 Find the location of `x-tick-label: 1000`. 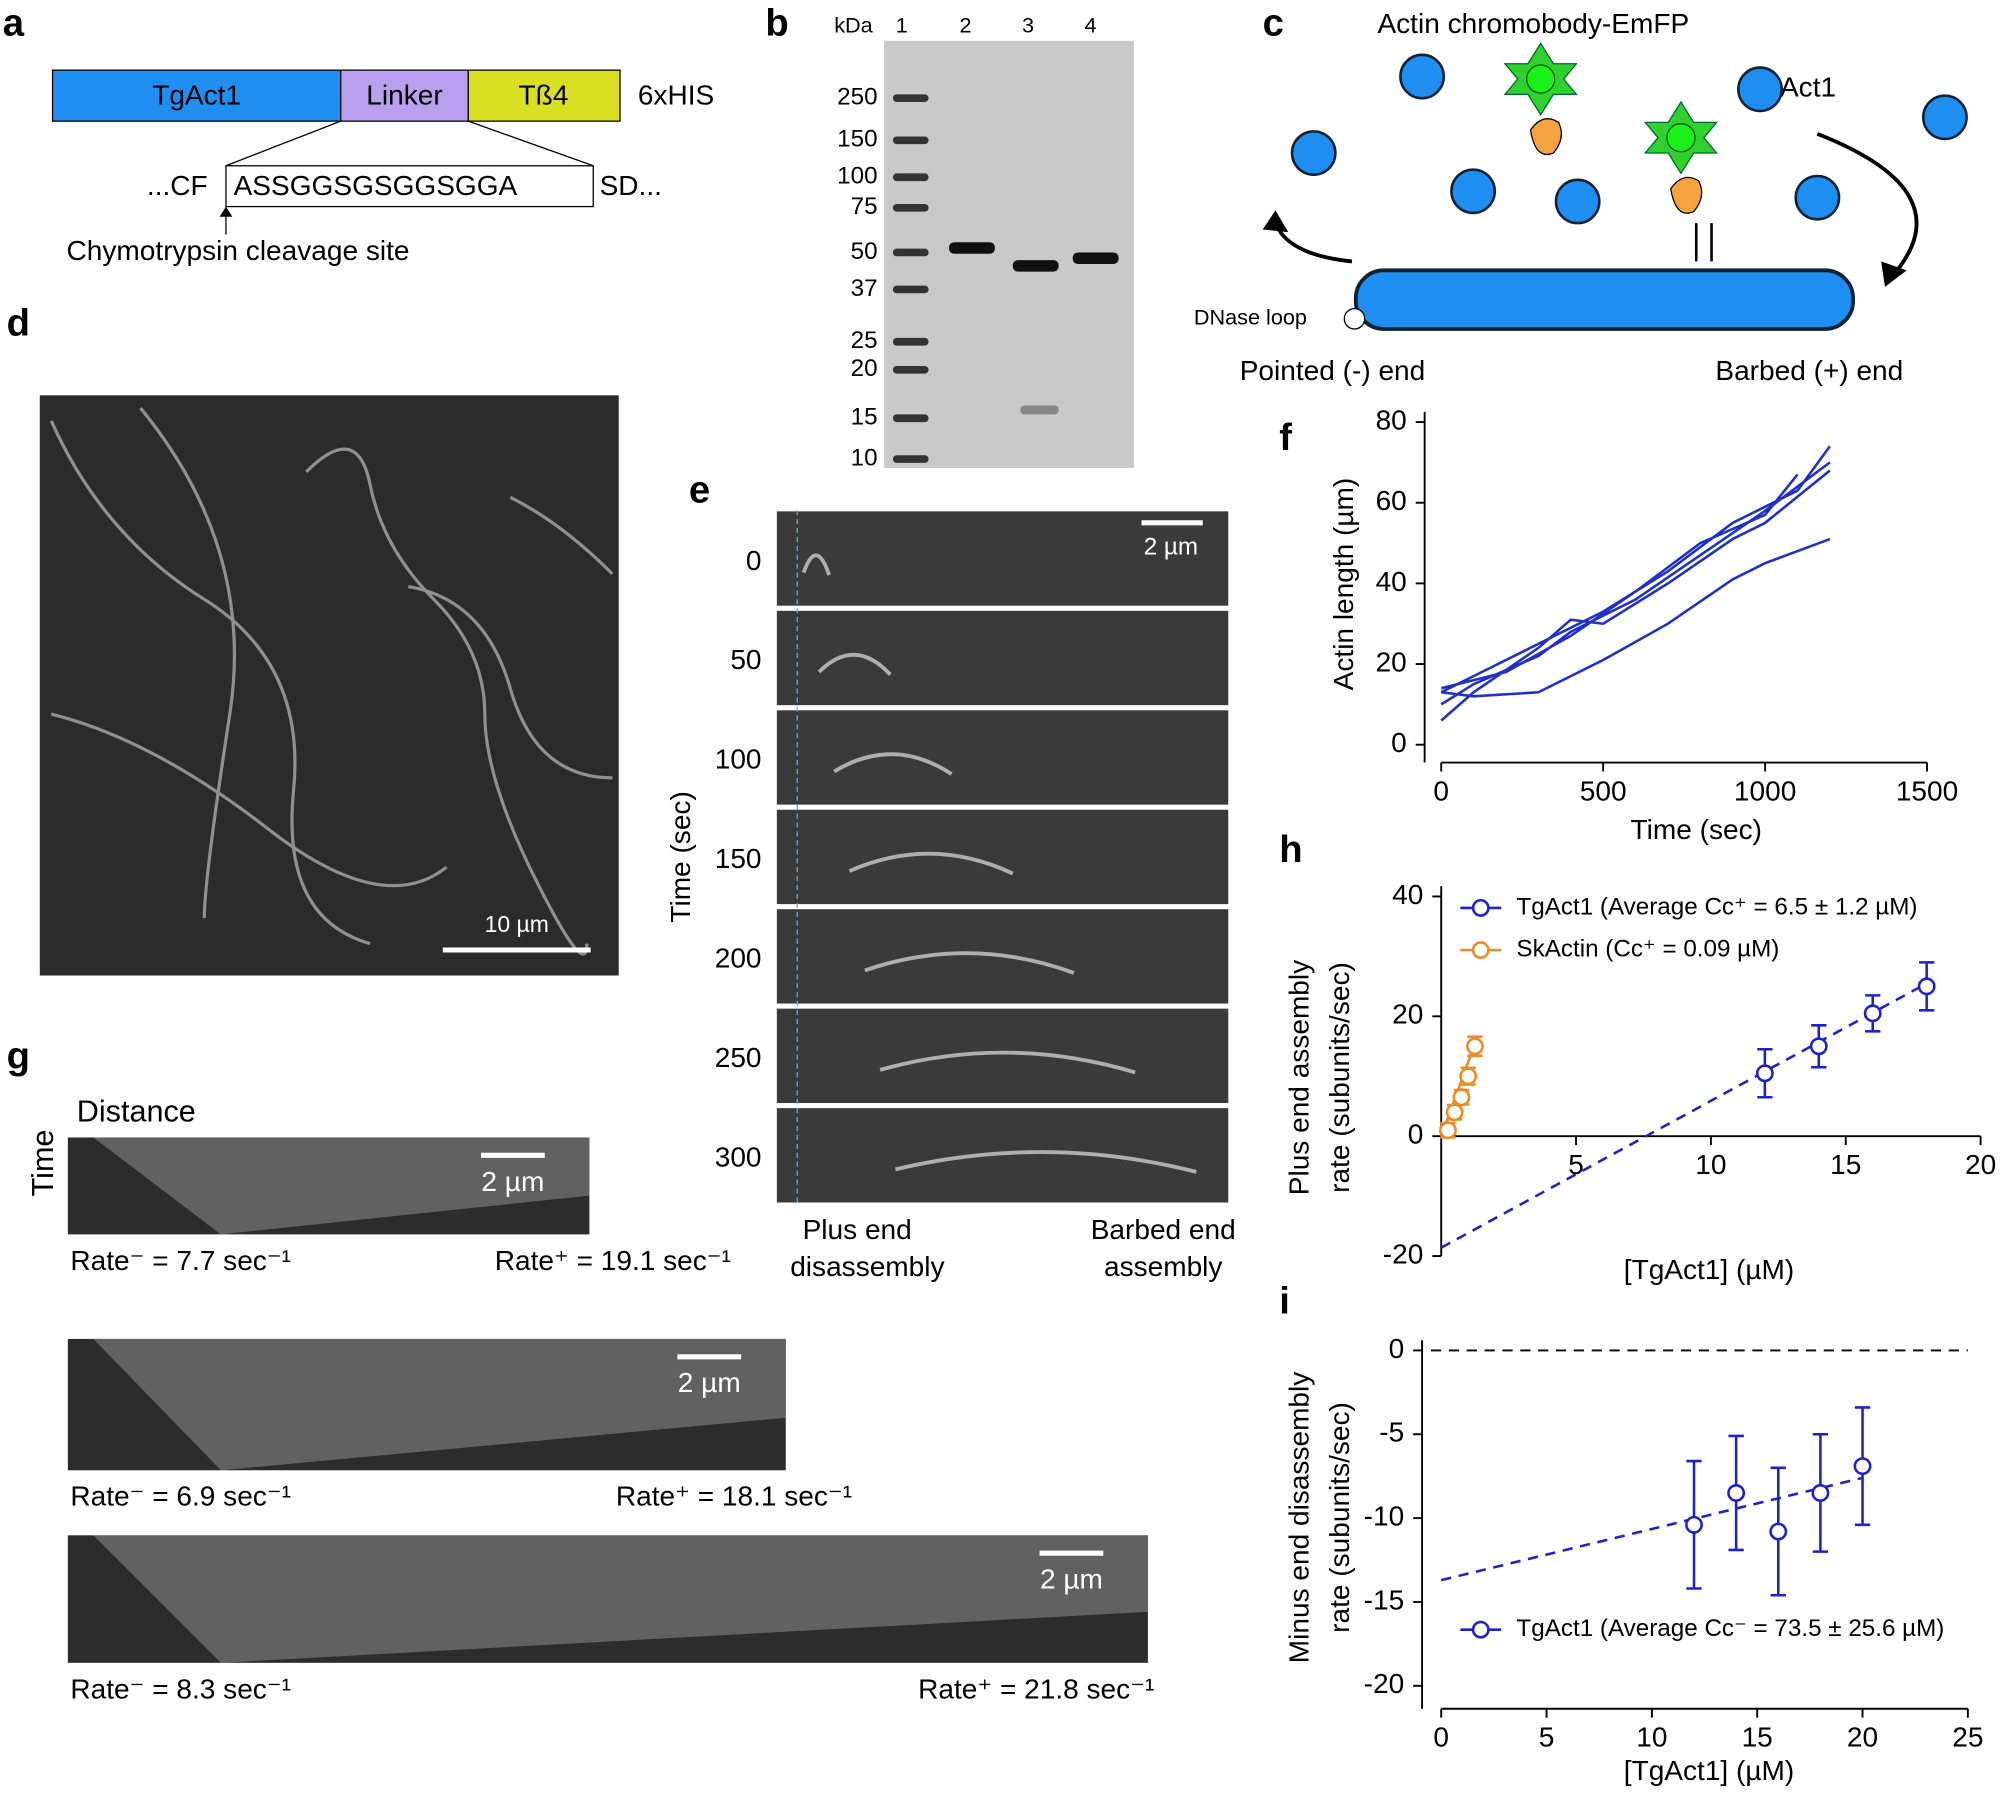

x-tick-label: 1000 is located at coordinates (1765, 791).